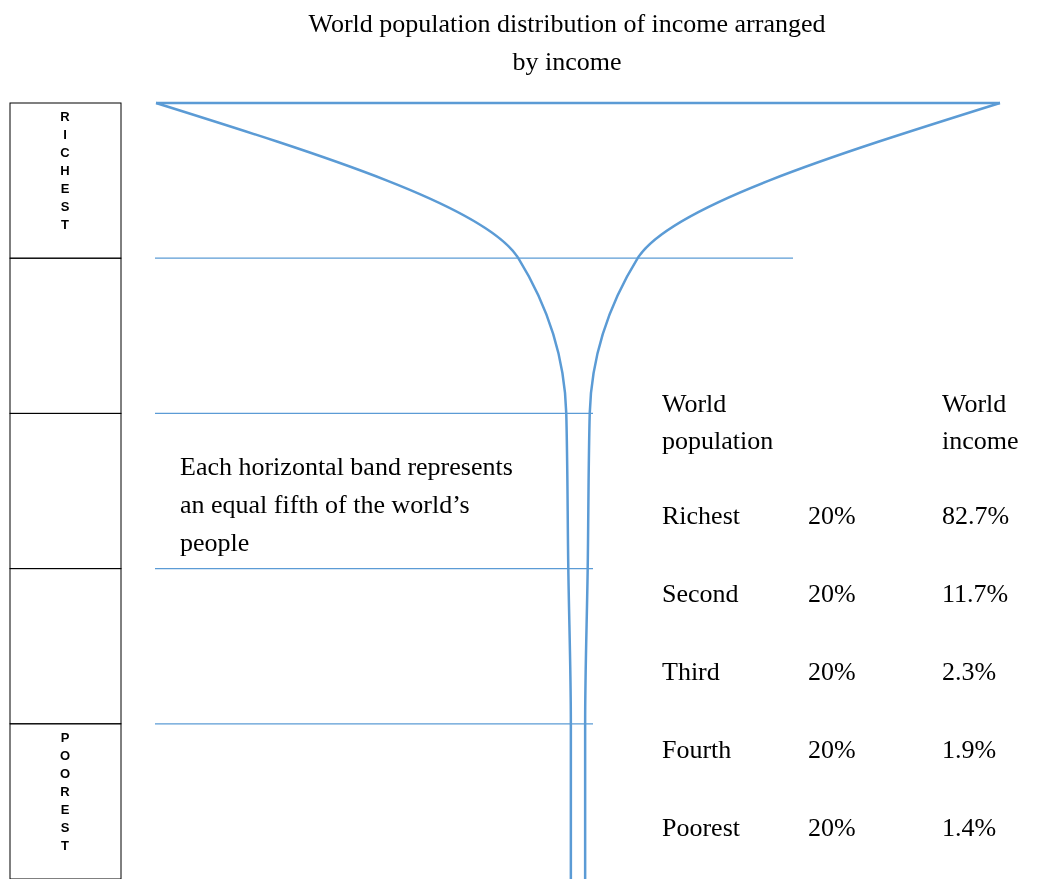 The width and height of the screenshot is (1039, 879). What do you see at coordinates (969, 827) in the screenshot?
I see `data-label: 1.4%` at bounding box center [969, 827].